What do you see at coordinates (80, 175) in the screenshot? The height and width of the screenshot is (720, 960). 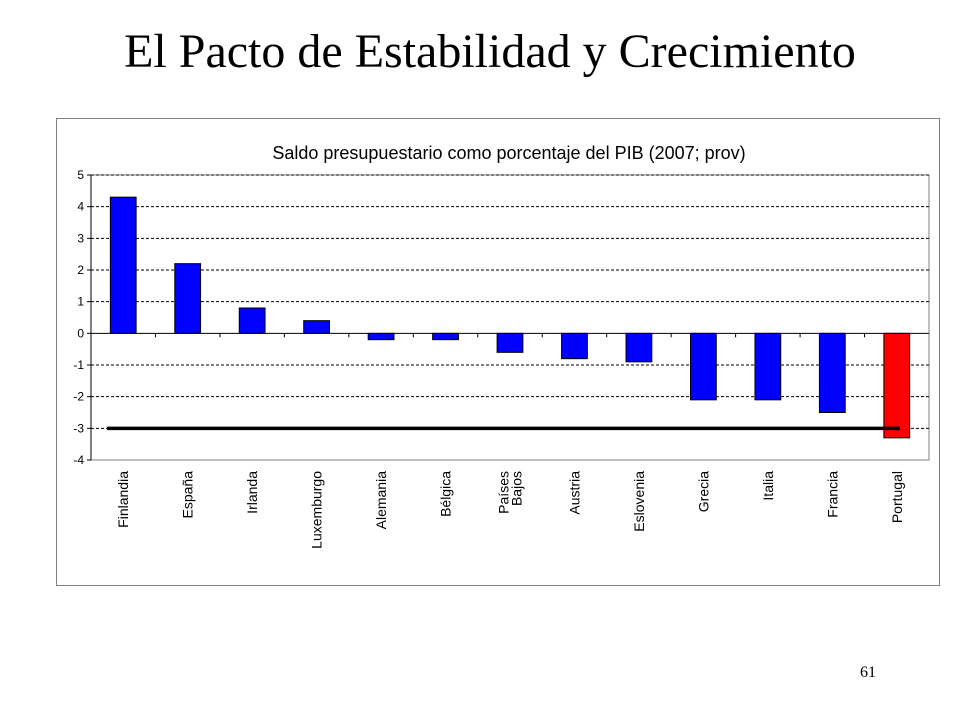 I see `y-tick-label: 5` at bounding box center [80, 175].